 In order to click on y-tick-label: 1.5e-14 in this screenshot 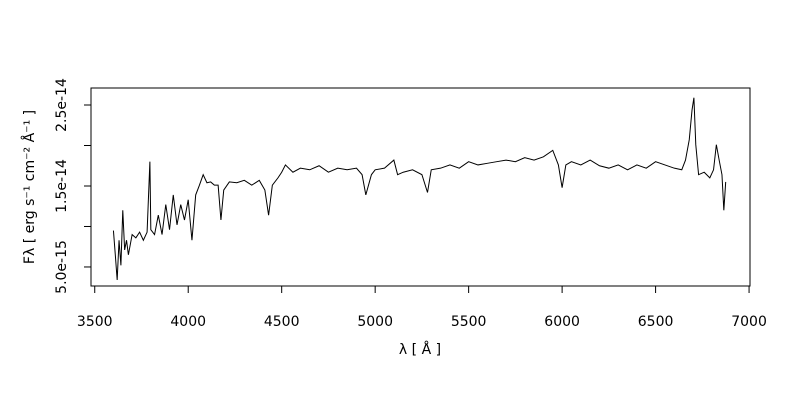, I will do `click(62, 186)`.